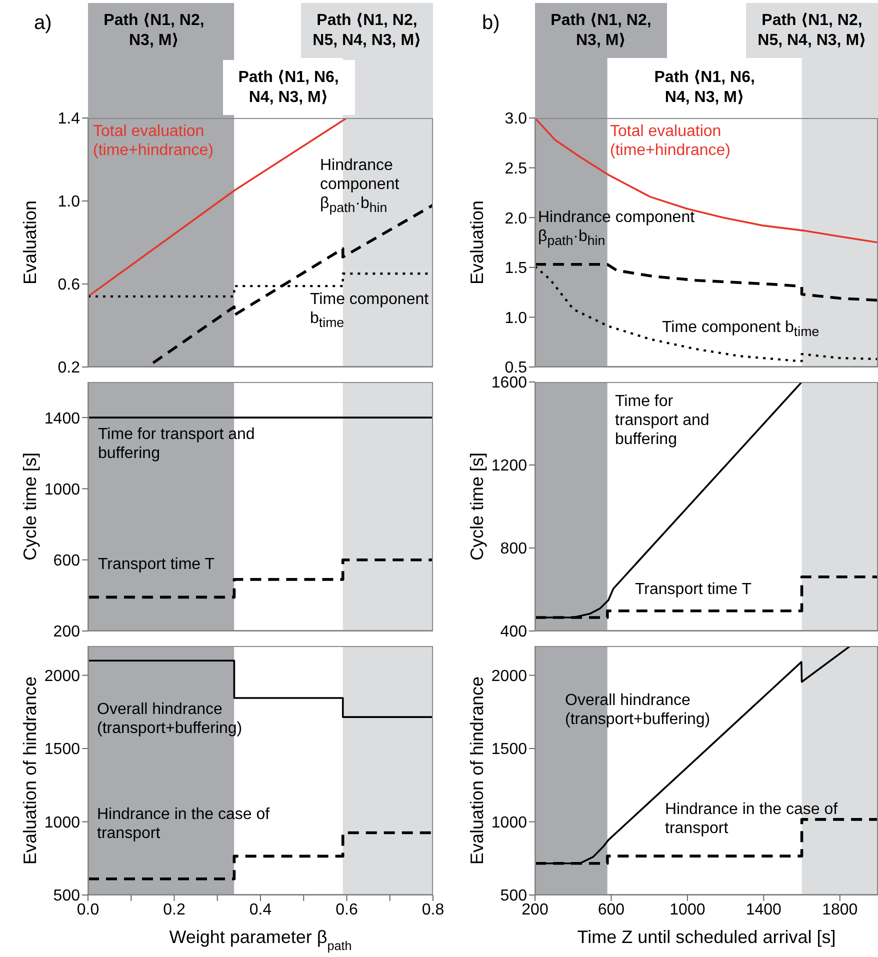  Describe the element at coordinates (69, 285) in the screenshot. I see `y-tick-label: 0.6` at that location.